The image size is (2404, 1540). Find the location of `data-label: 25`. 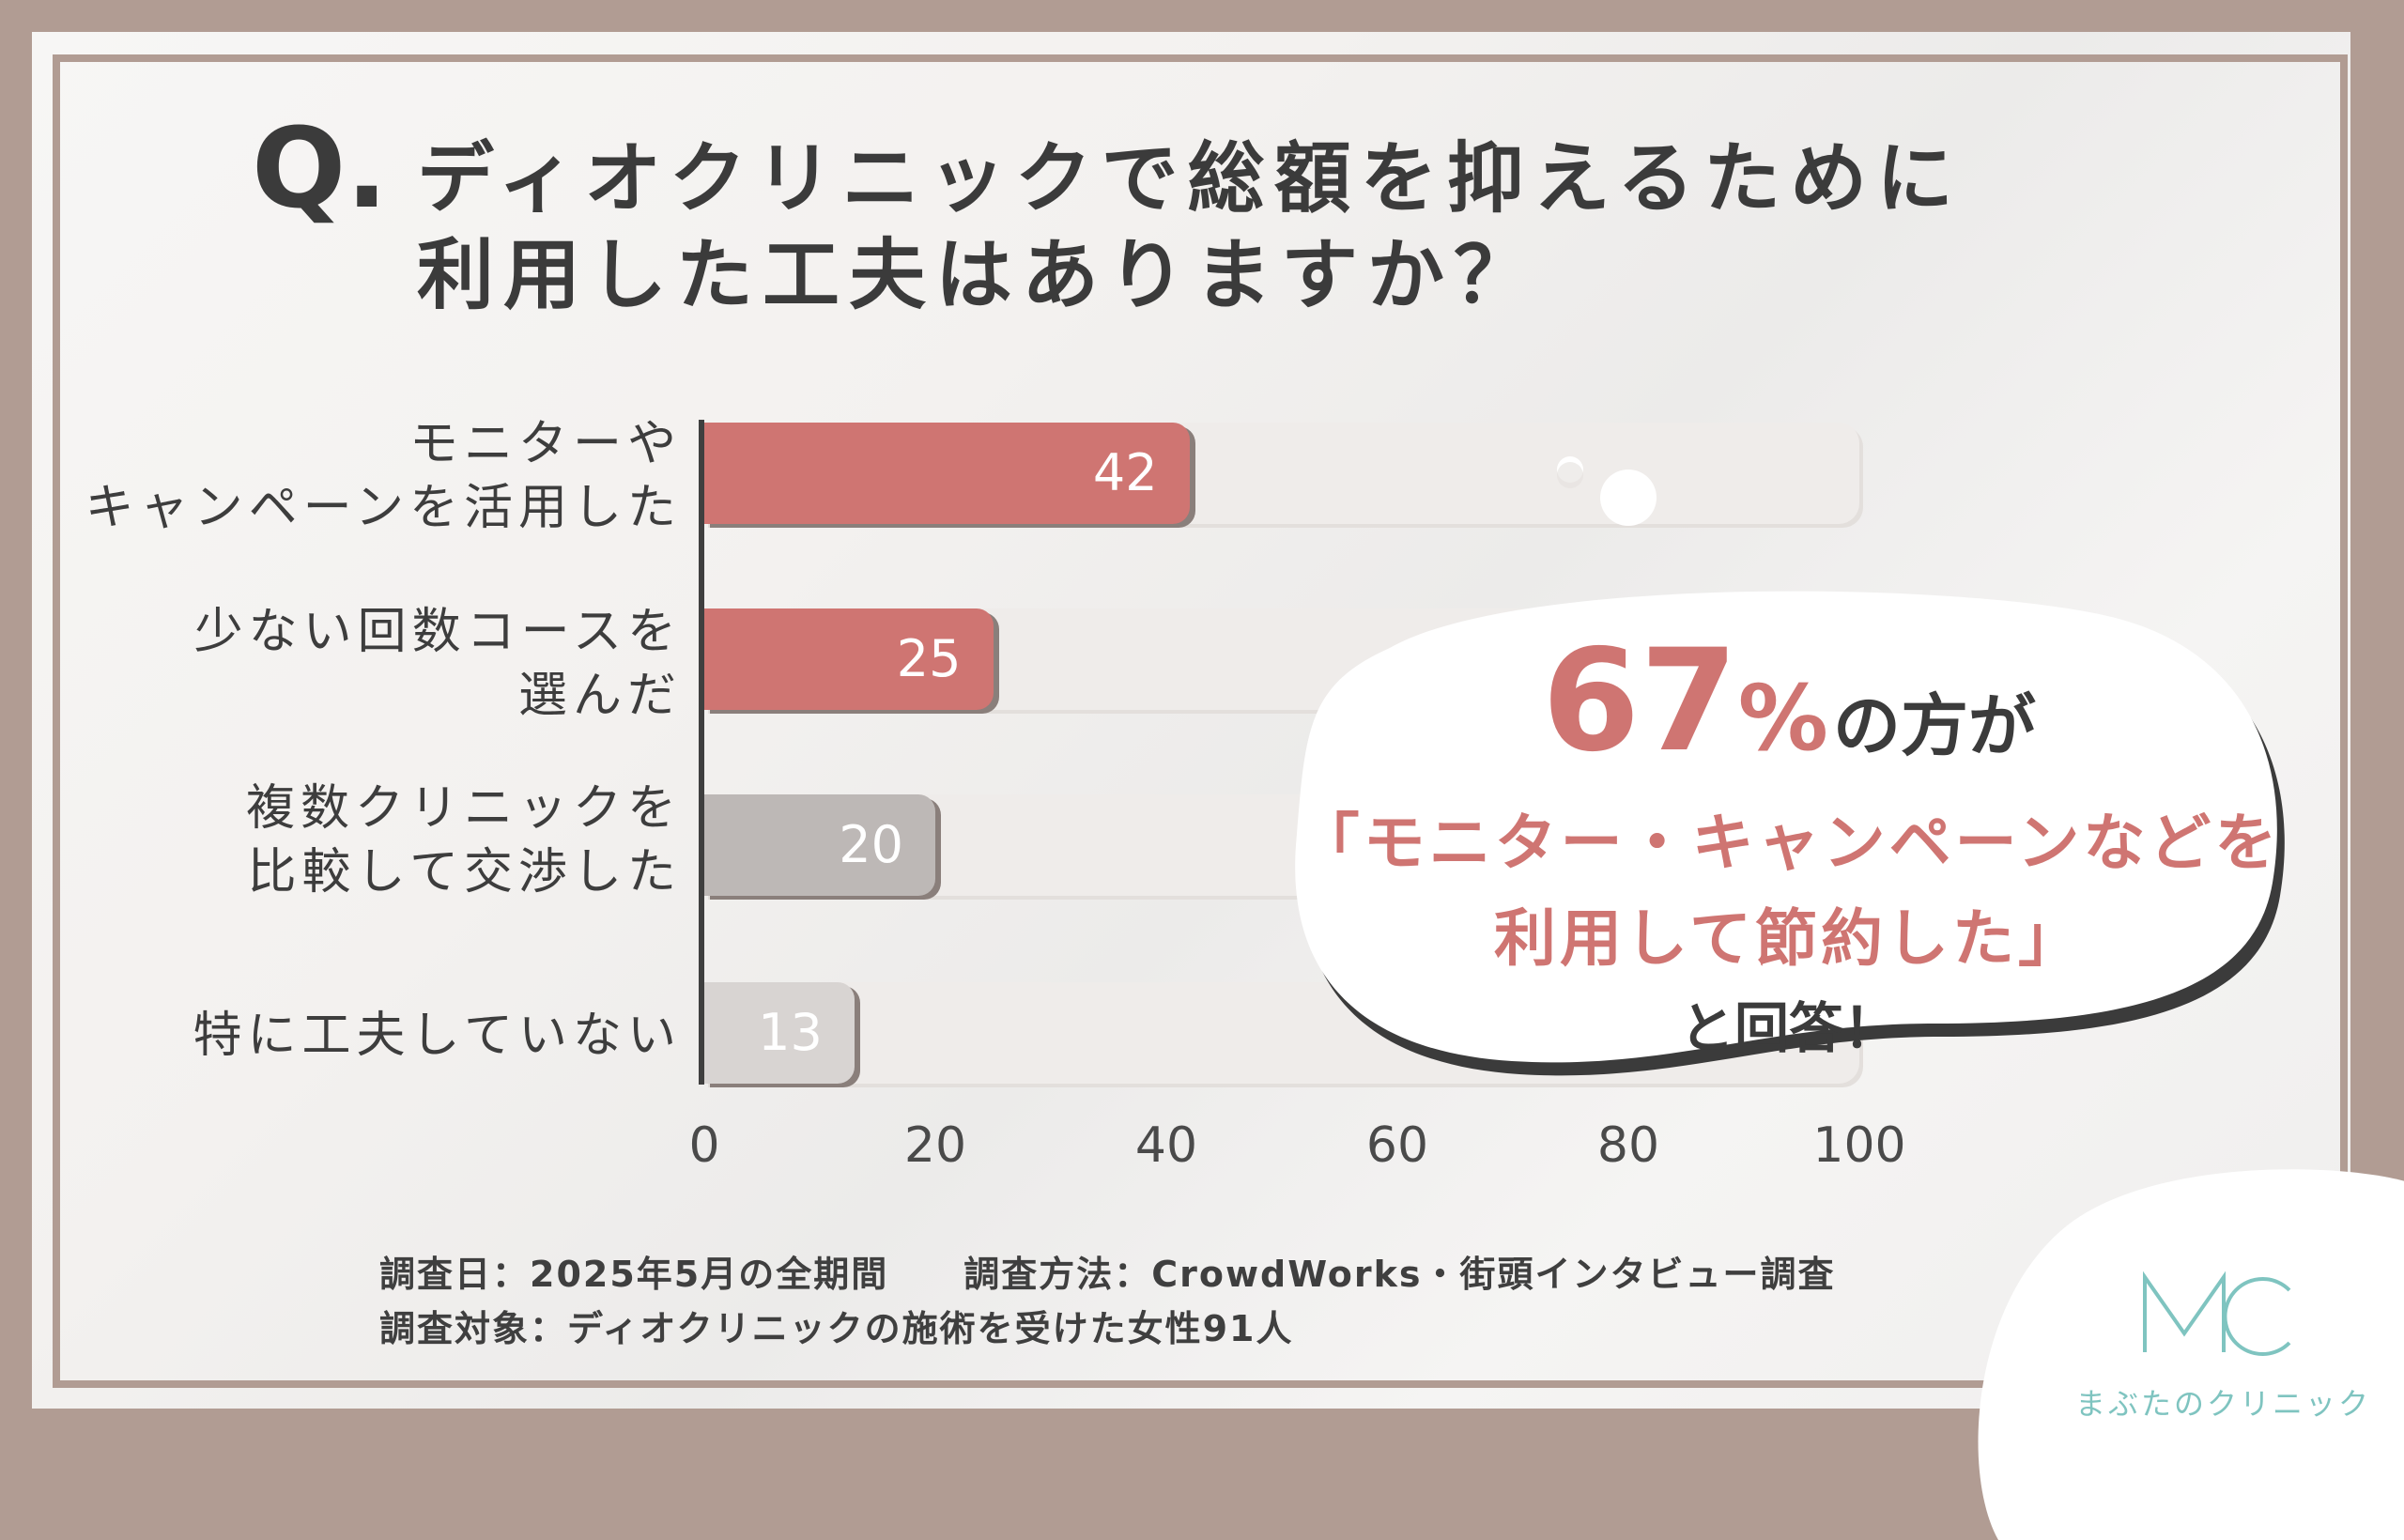

data-label: 25 is located at coordinates (929, 658).